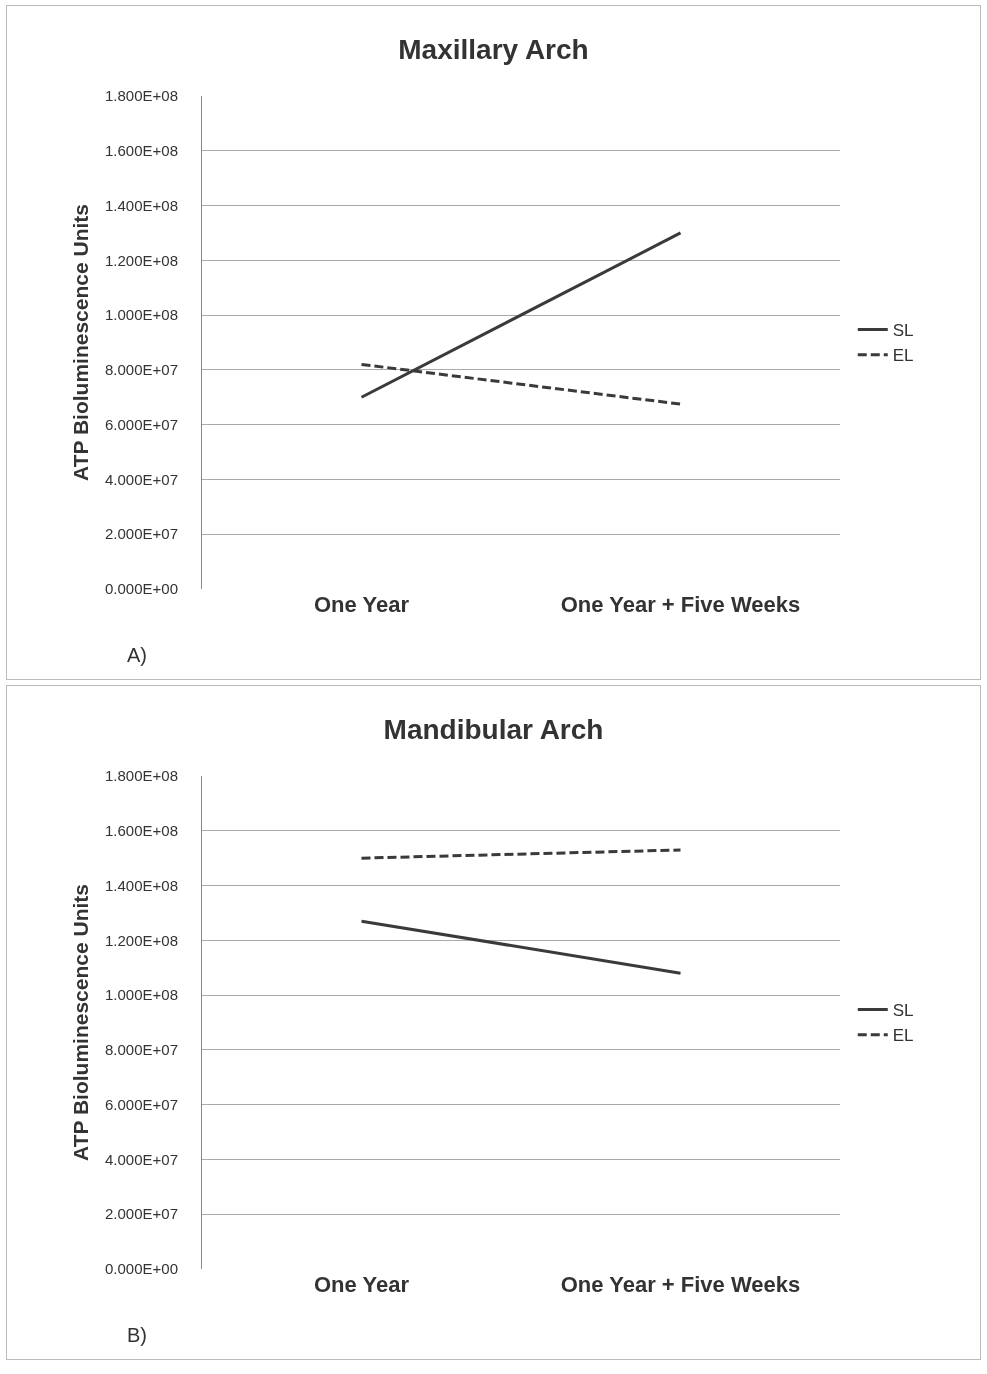 The image size is (987, 1374). What do you see at coordinates (493, 50) in the screenshot?
I see `chart-title: Maxillary Arch` at bounding box center [493, 50].